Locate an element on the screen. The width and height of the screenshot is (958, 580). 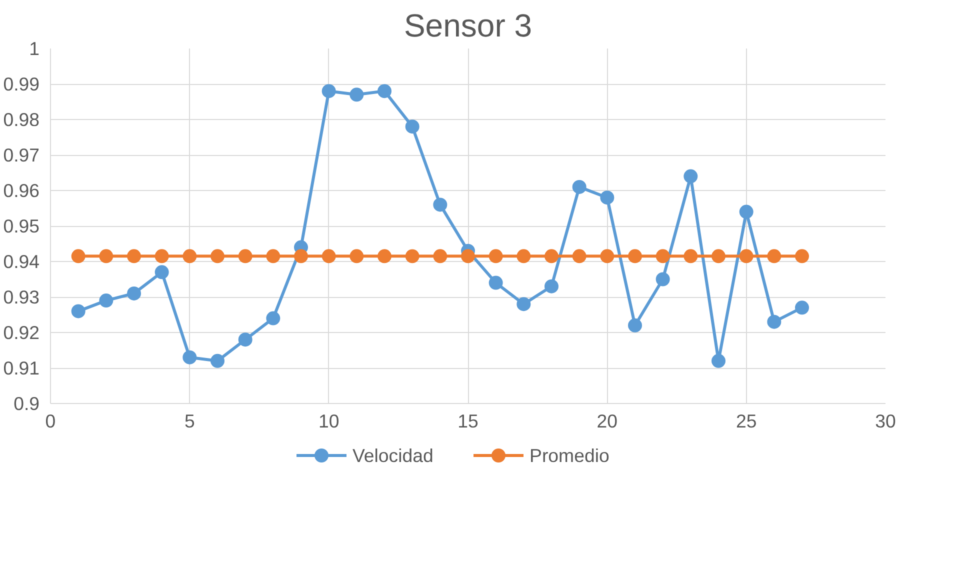
y-tick-label: 0.94 is located at coordinates (21, 261).